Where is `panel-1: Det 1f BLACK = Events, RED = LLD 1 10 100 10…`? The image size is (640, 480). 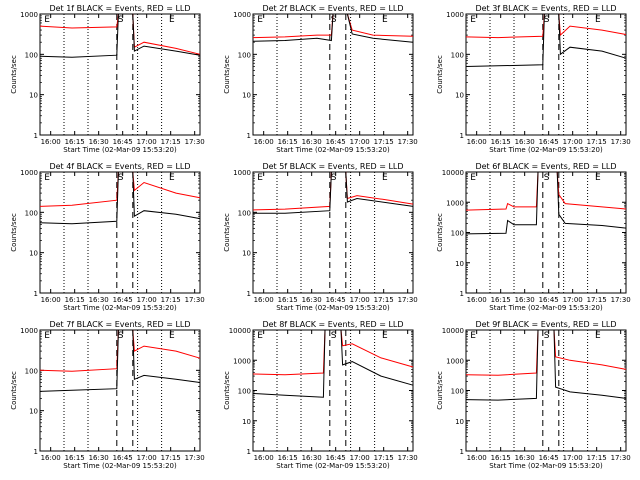
panel-1: Det 1f BLACK = Events, RED = LLD 1 10 100 10… is located at coordinates (107, 79).